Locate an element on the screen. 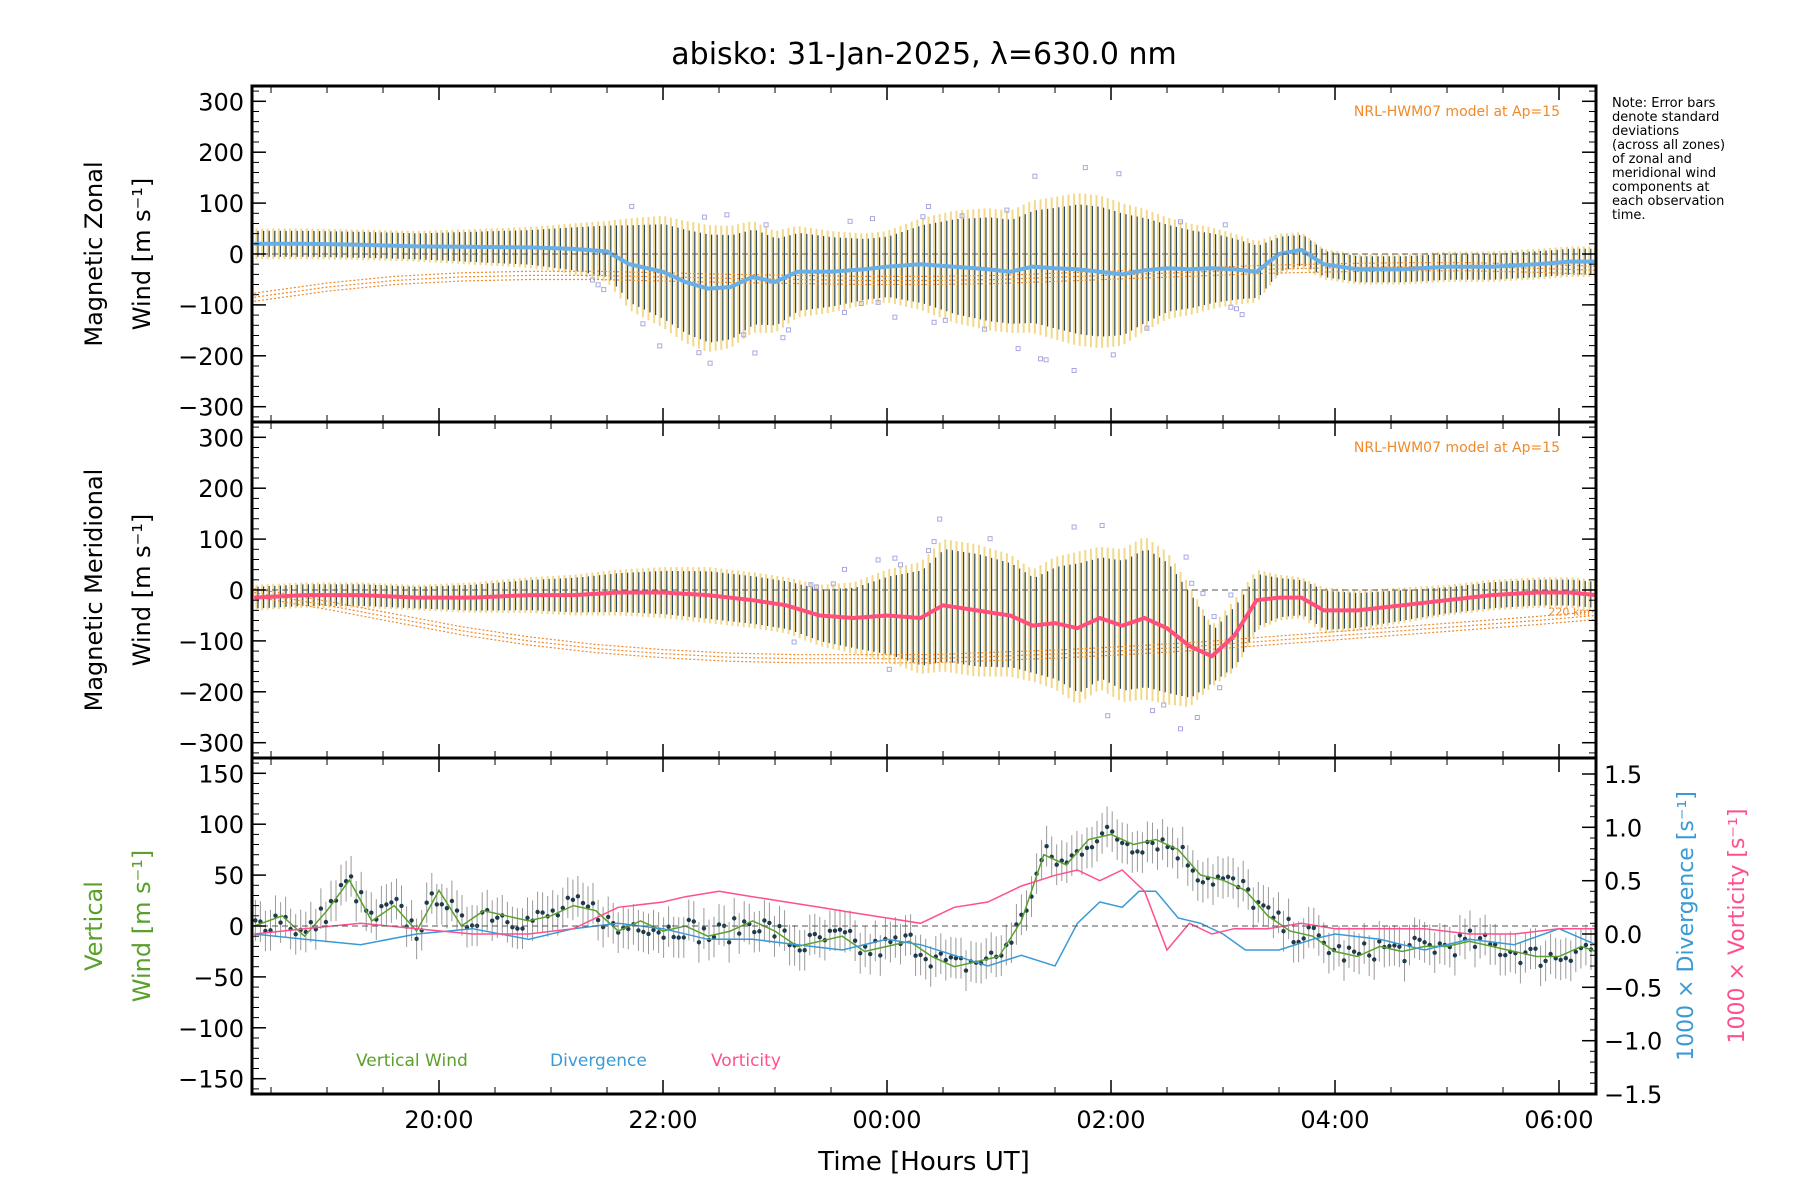 The height and width of the screenshot is (1200, 1800). y-tick-label: −200 is located at coordinates (211, 693).